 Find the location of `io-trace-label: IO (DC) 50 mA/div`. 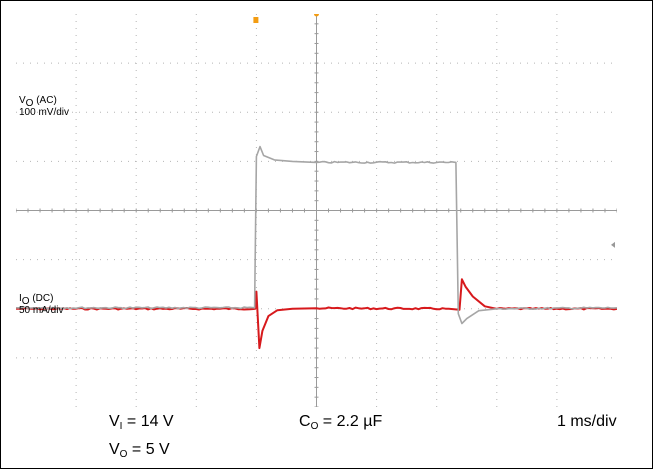

io-trace-label: IO (DC) 50 mA/div is located at coordinates (41, 305).